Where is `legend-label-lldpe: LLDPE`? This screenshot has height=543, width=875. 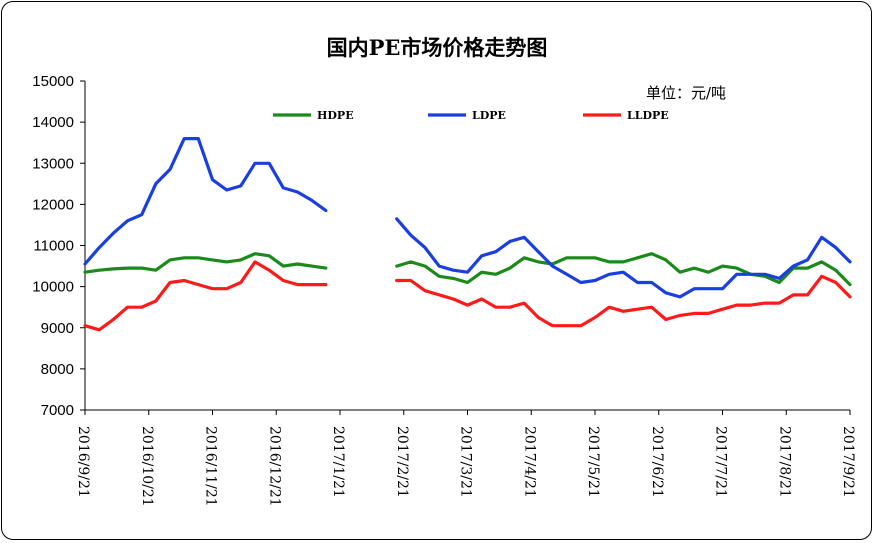
legend-label-lldpe: LLDPE is located at coordinates (648, 115).